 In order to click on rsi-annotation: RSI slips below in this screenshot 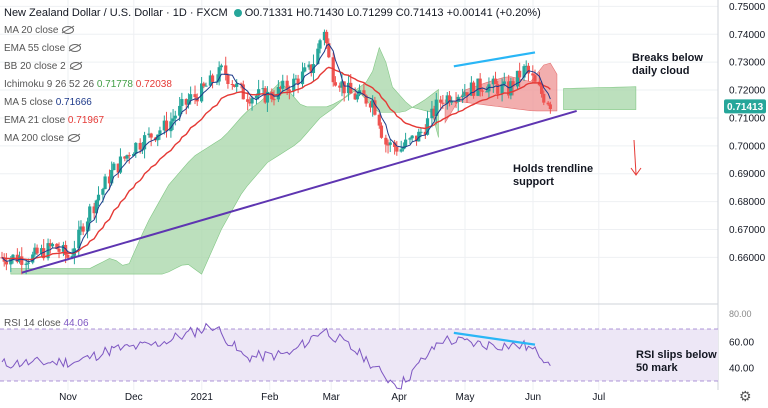, I will do `click(676, 355)`.